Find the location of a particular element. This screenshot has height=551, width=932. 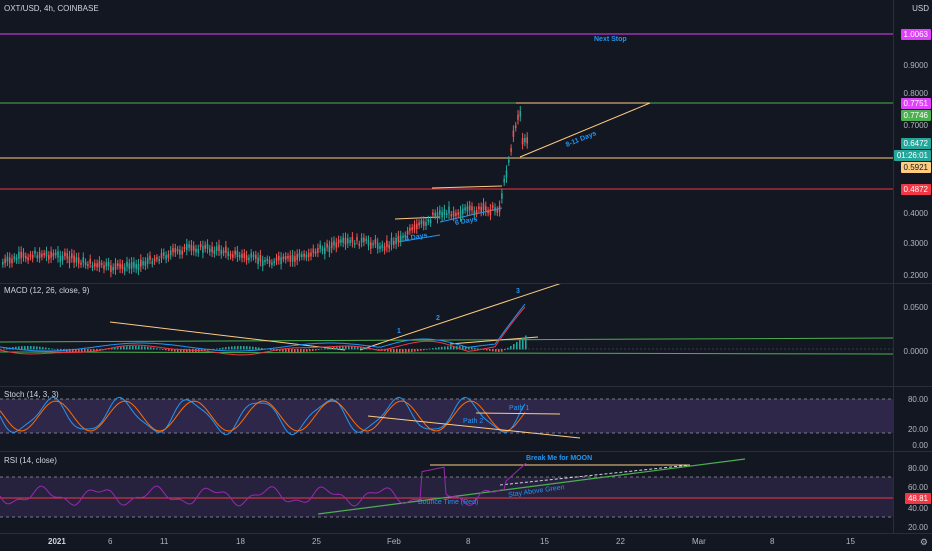

macd-green-lower is located at coordinates (446, 353).